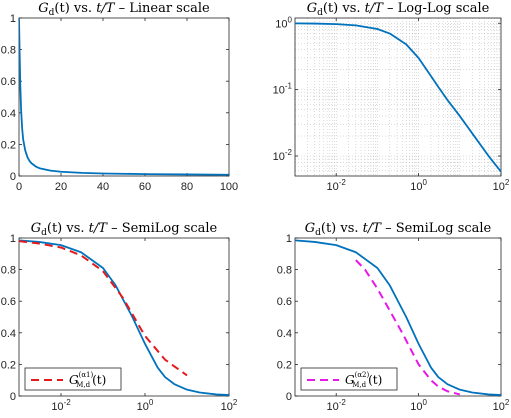  I want to click on chart-title: Gd(t) vs. t/T – Linear scale, so click(124, 9).